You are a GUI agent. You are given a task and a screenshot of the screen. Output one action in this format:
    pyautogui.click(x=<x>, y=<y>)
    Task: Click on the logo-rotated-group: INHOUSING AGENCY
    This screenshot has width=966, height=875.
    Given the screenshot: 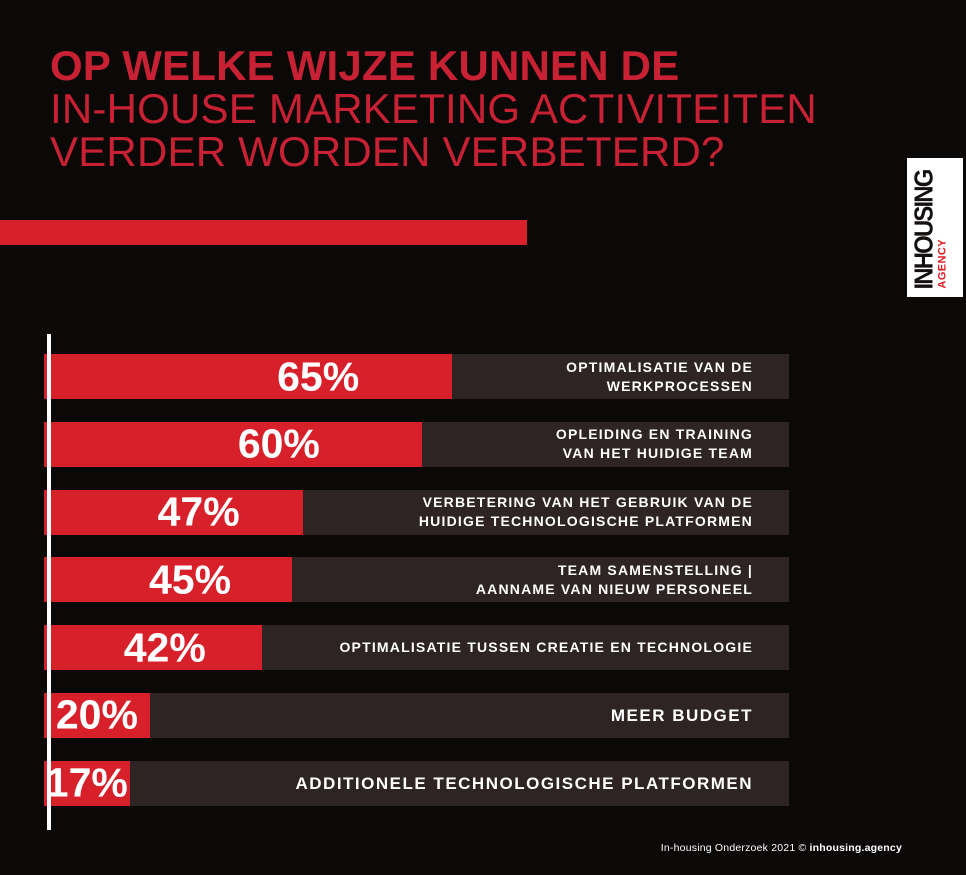 What is the action you would take?
    pyautogui.click(x=935, y=227)
    